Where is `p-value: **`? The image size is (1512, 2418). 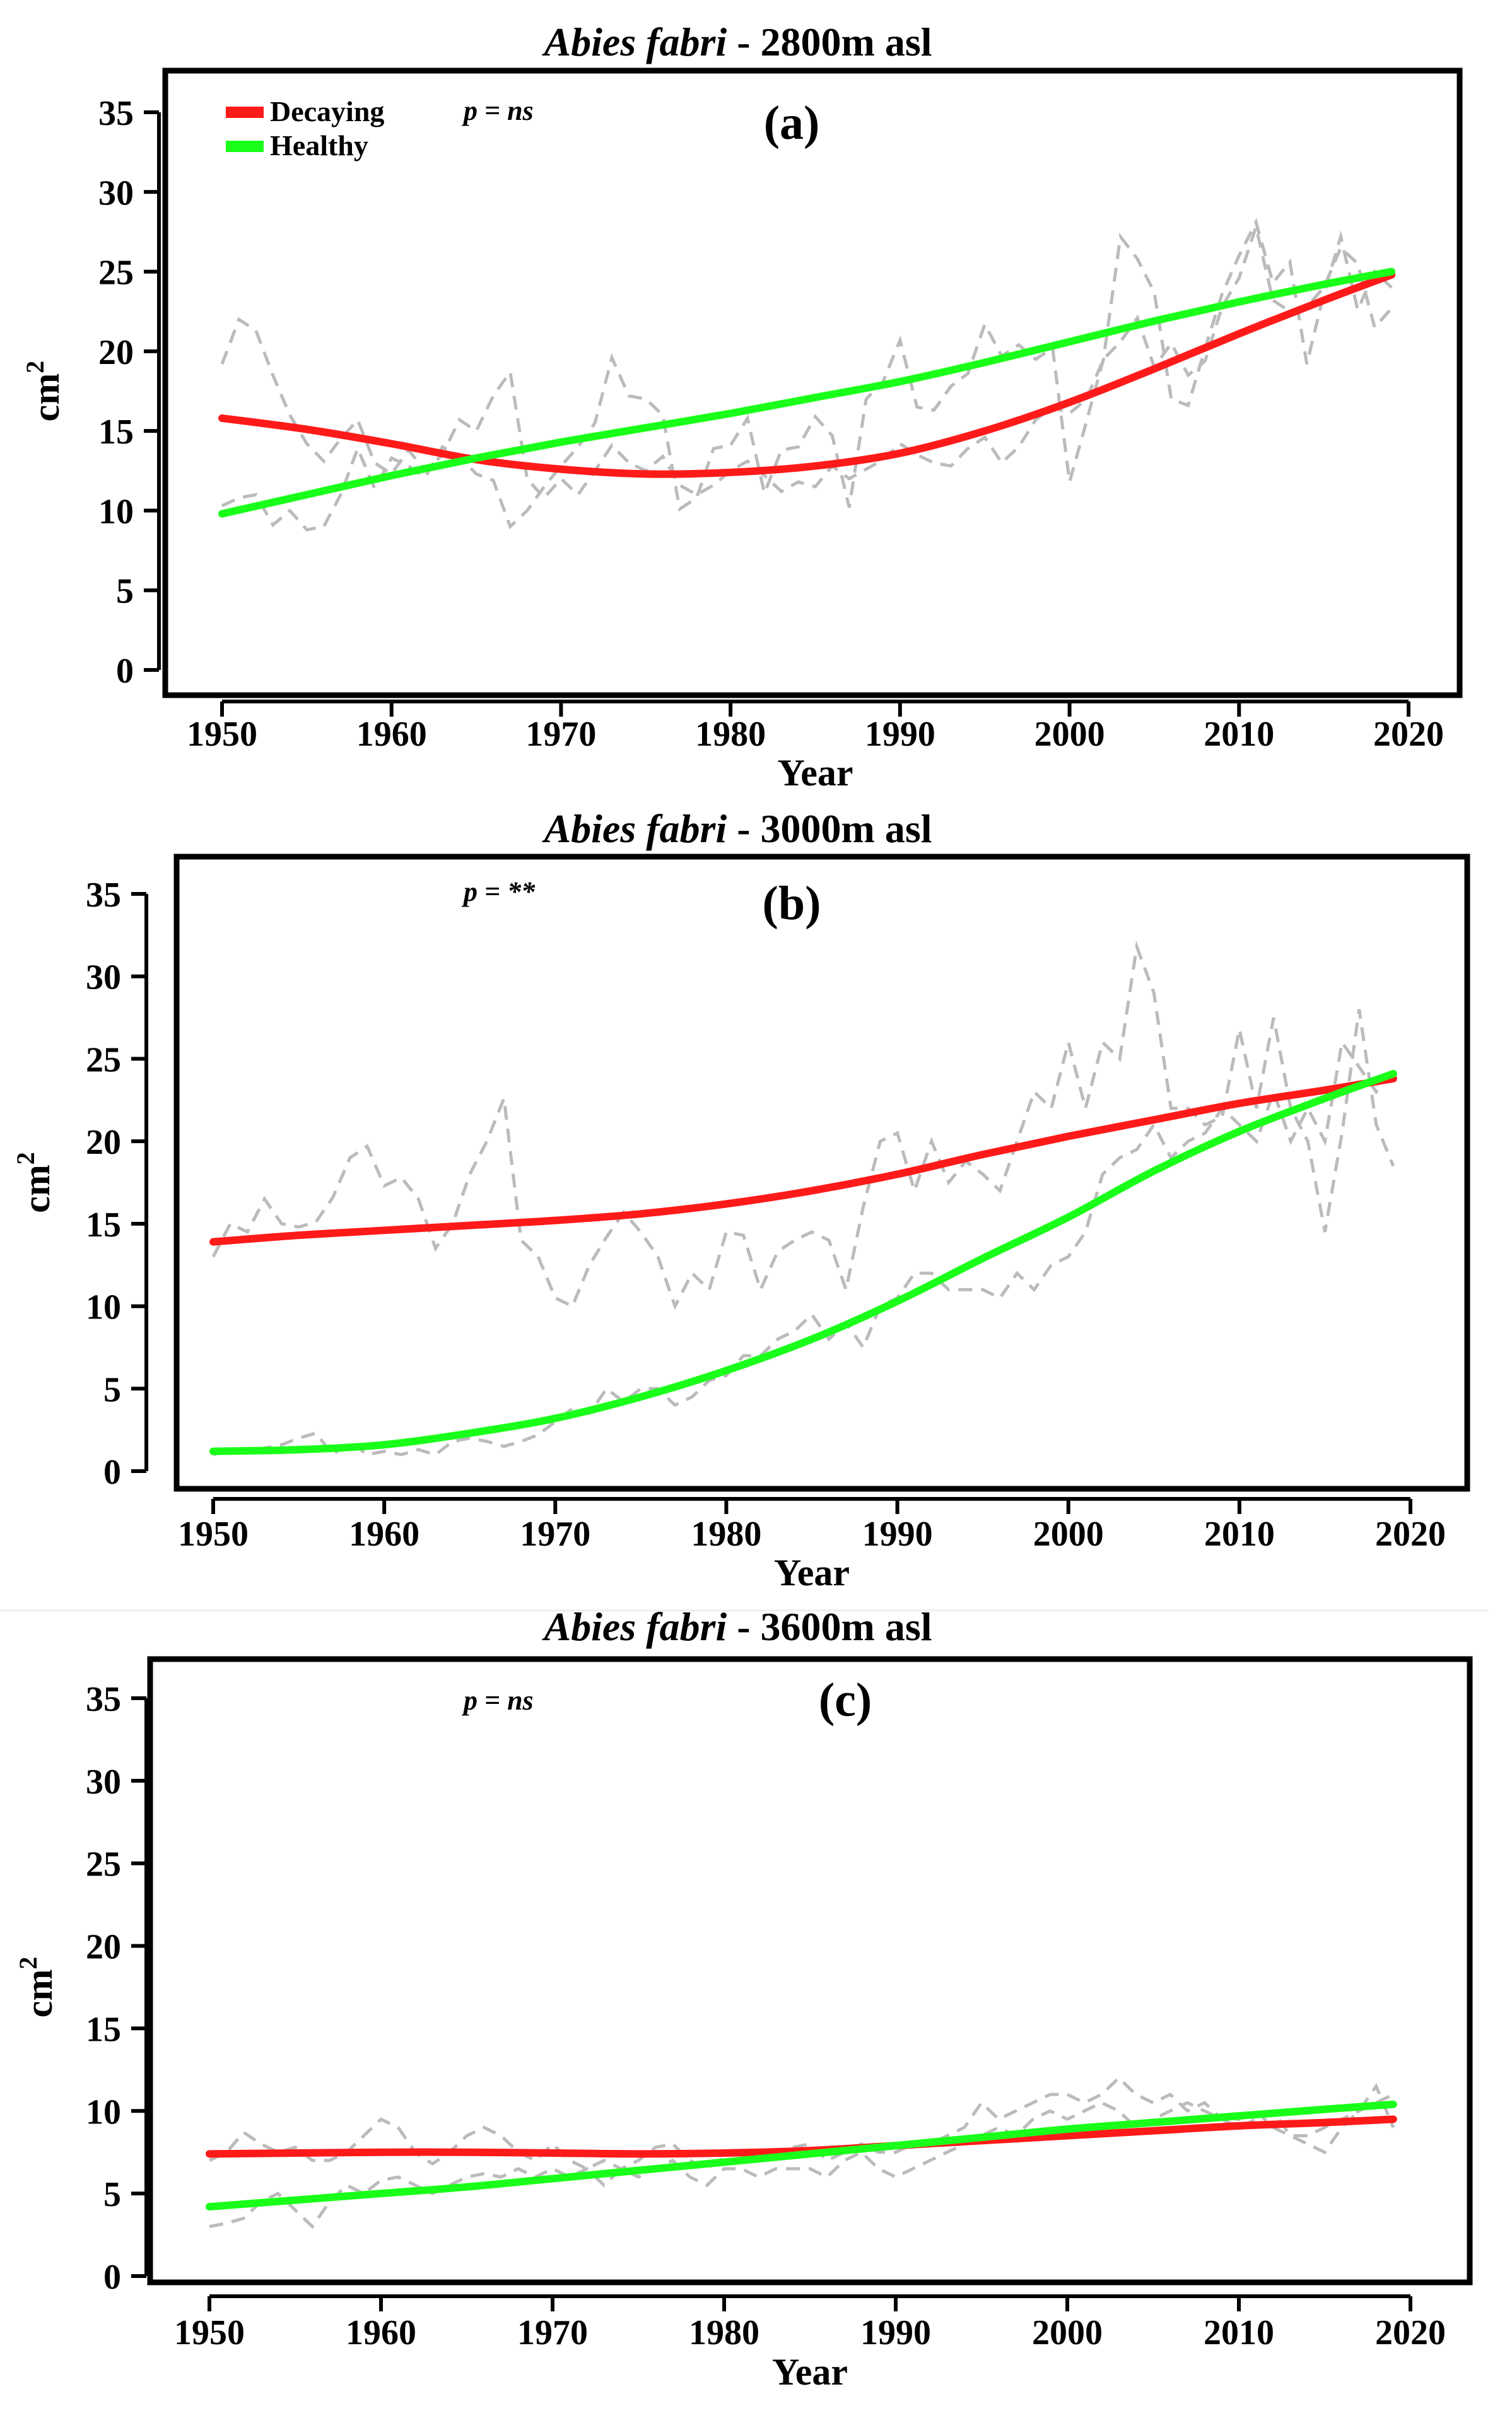 p-value: ** is located at coordinates (521, 892).